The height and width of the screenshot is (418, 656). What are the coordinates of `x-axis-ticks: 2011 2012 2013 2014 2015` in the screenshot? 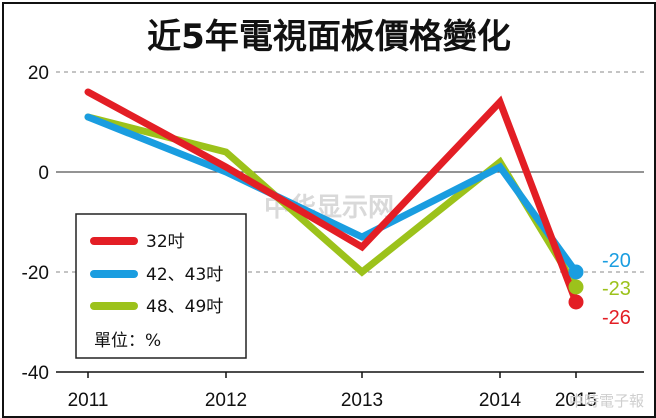 It's located at (350, 391).